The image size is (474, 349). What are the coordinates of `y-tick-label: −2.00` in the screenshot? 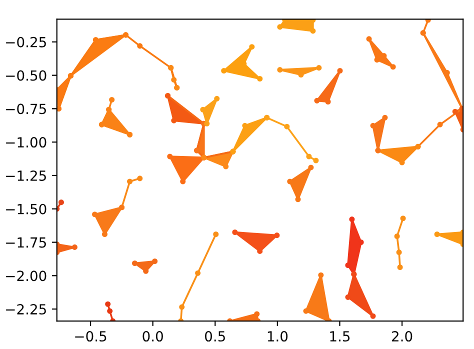 It's located at (26, 276).